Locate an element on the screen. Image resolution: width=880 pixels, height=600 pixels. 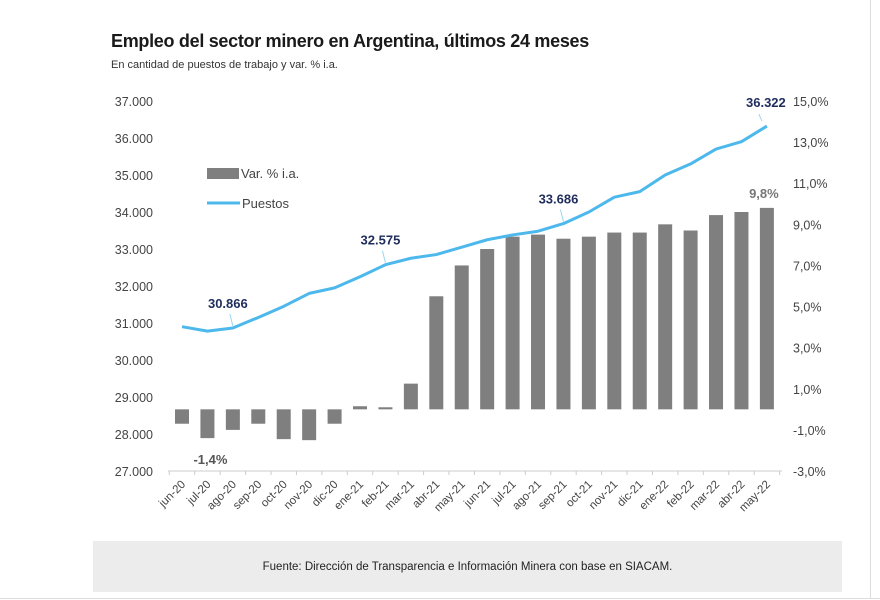
right-y-tick-label: 13,0% is located at coordinates (810, 143).